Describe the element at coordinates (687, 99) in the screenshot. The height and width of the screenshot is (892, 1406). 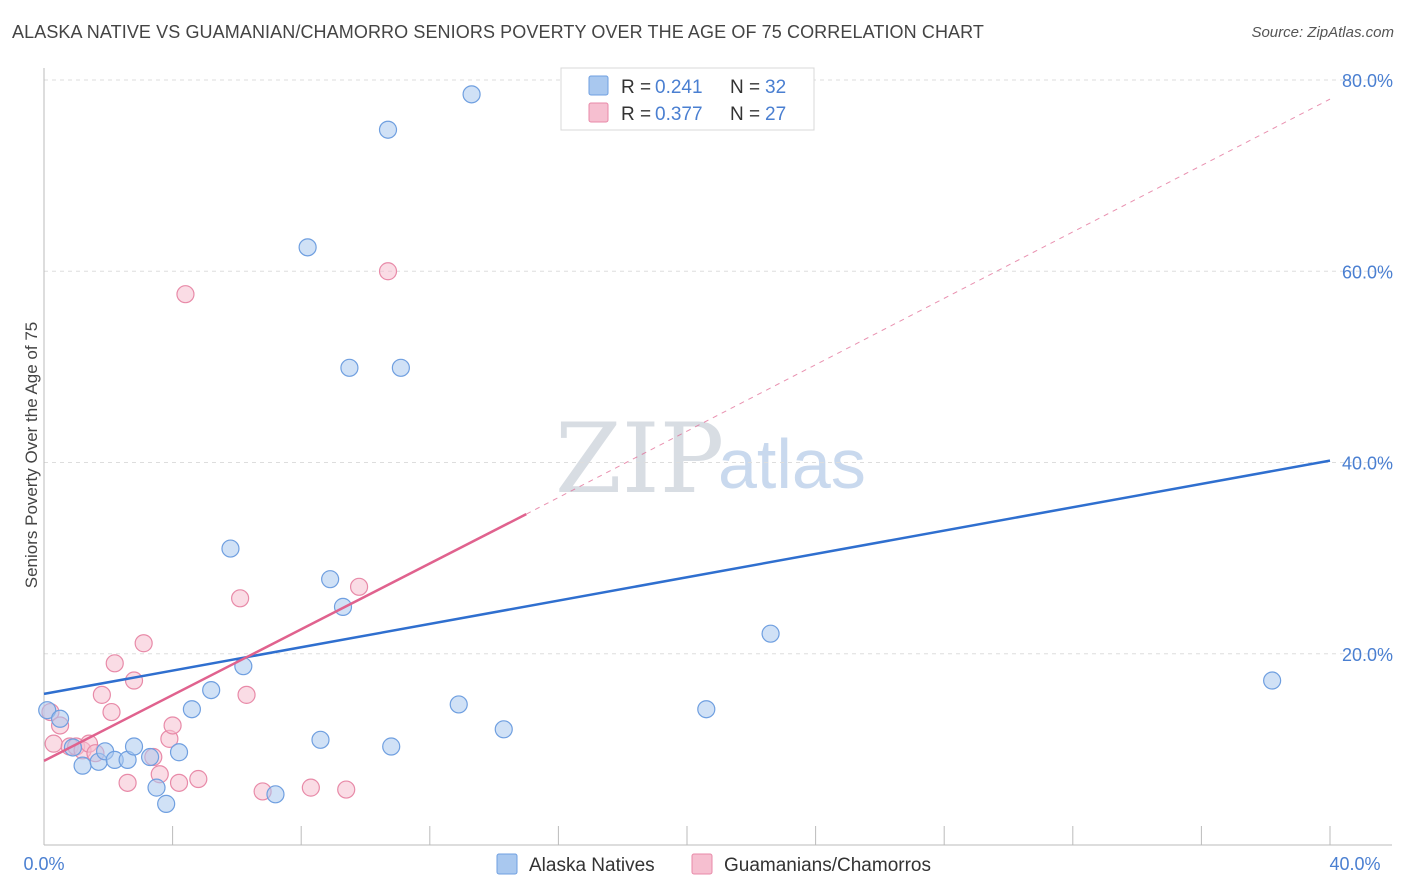
I see `legend-box: R = 0.241 N = 32 R = 0.377 N = 27` at that location.